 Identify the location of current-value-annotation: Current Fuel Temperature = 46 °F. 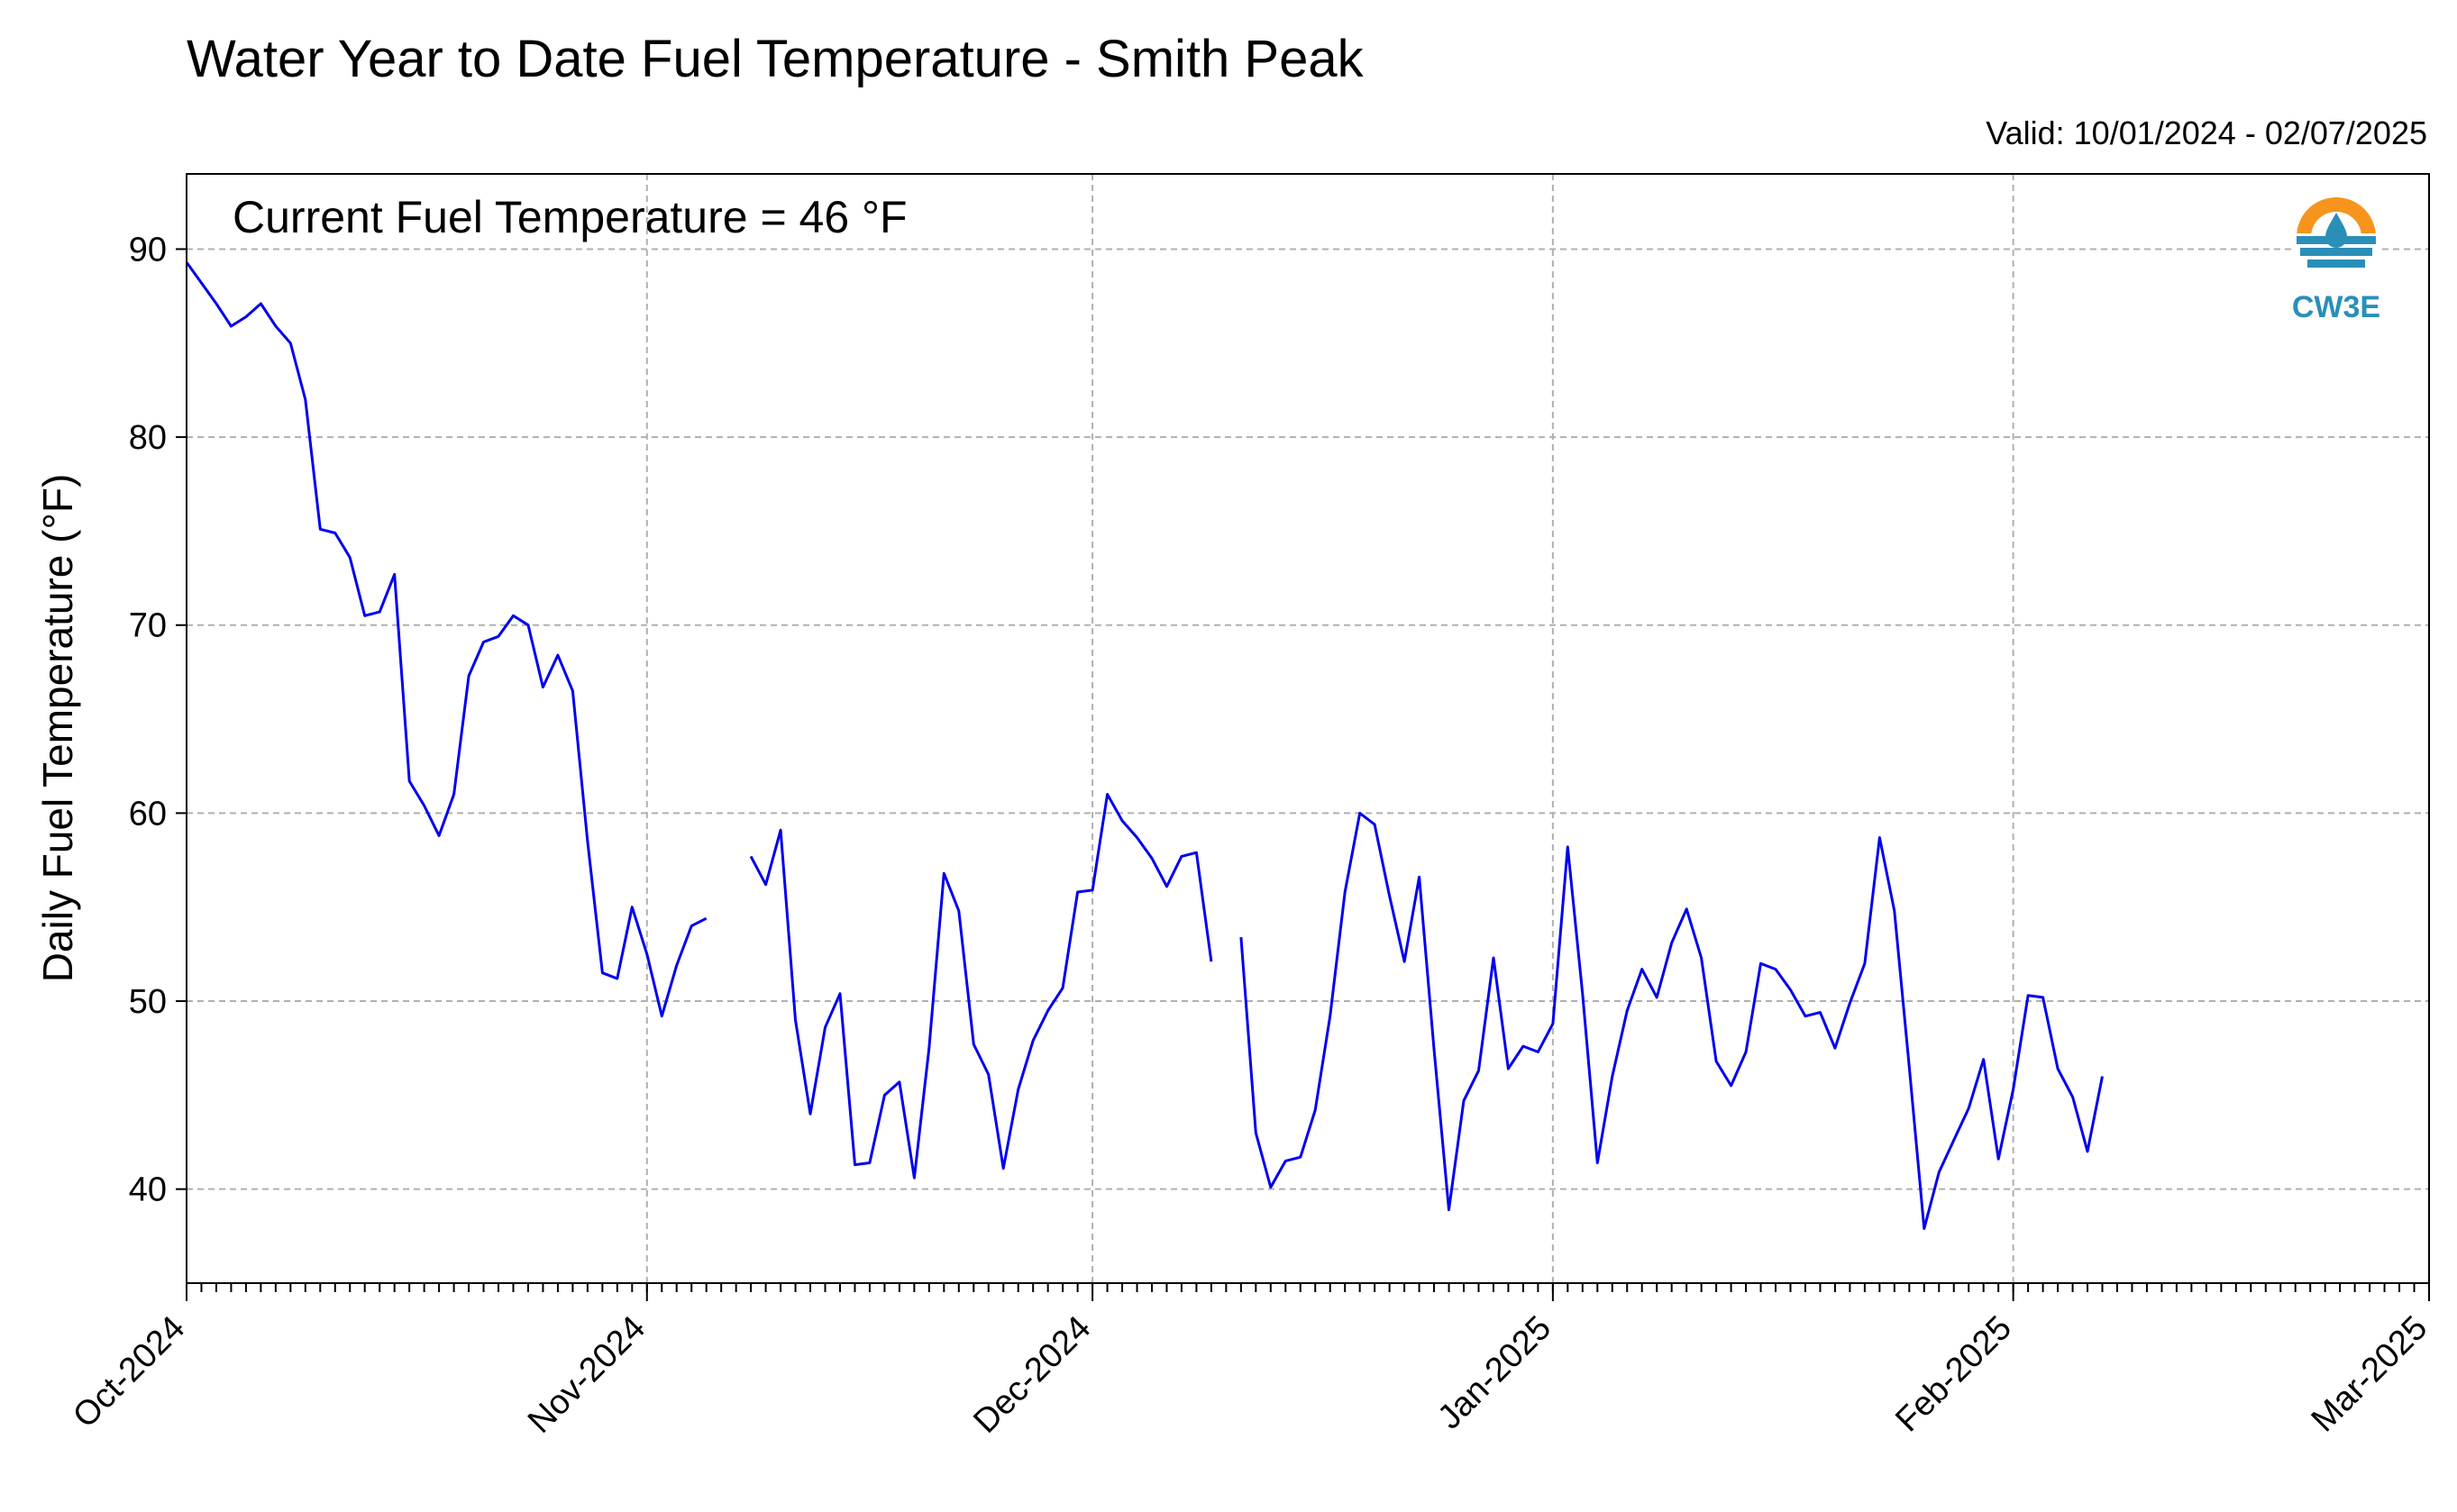
(570, 217).